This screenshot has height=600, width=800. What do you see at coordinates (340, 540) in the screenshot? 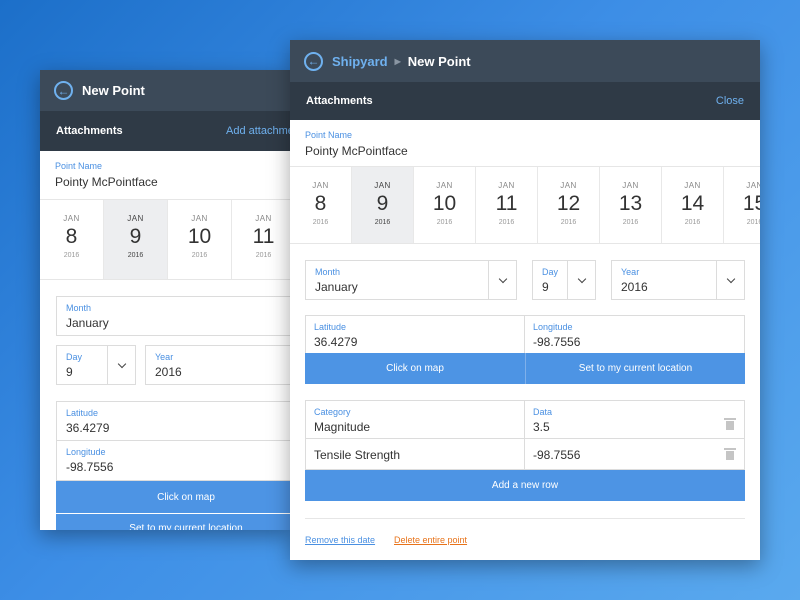
I see `remove-date-link: Remove this date` at bounding box center [340, 540].